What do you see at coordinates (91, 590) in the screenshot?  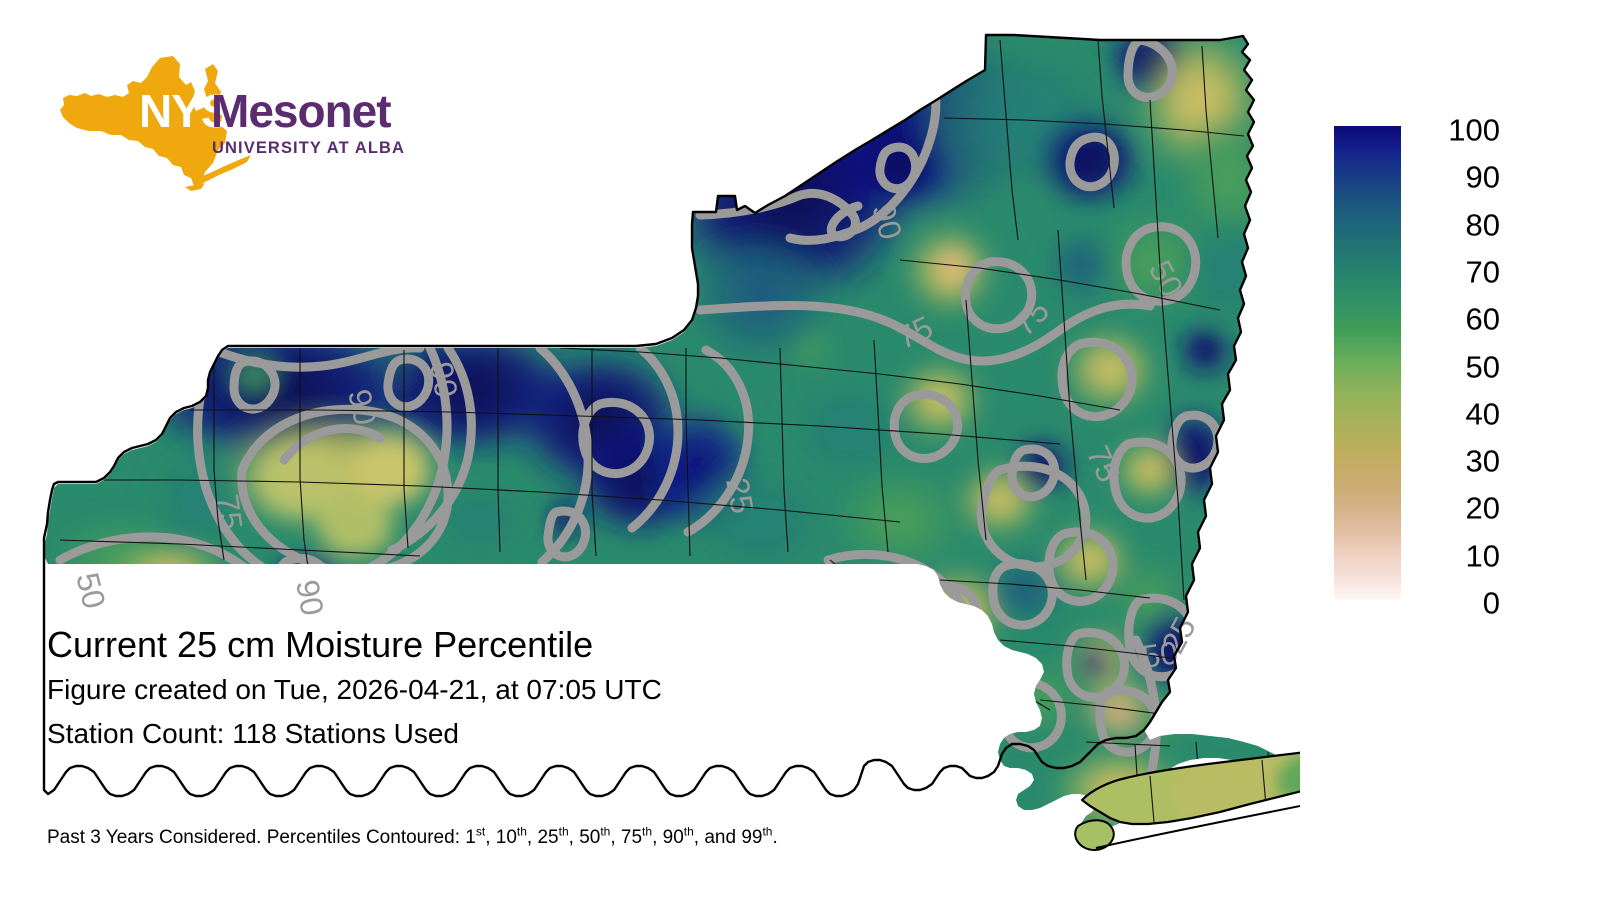 I see `contour-label: 50` at bounding box center [91, 590].